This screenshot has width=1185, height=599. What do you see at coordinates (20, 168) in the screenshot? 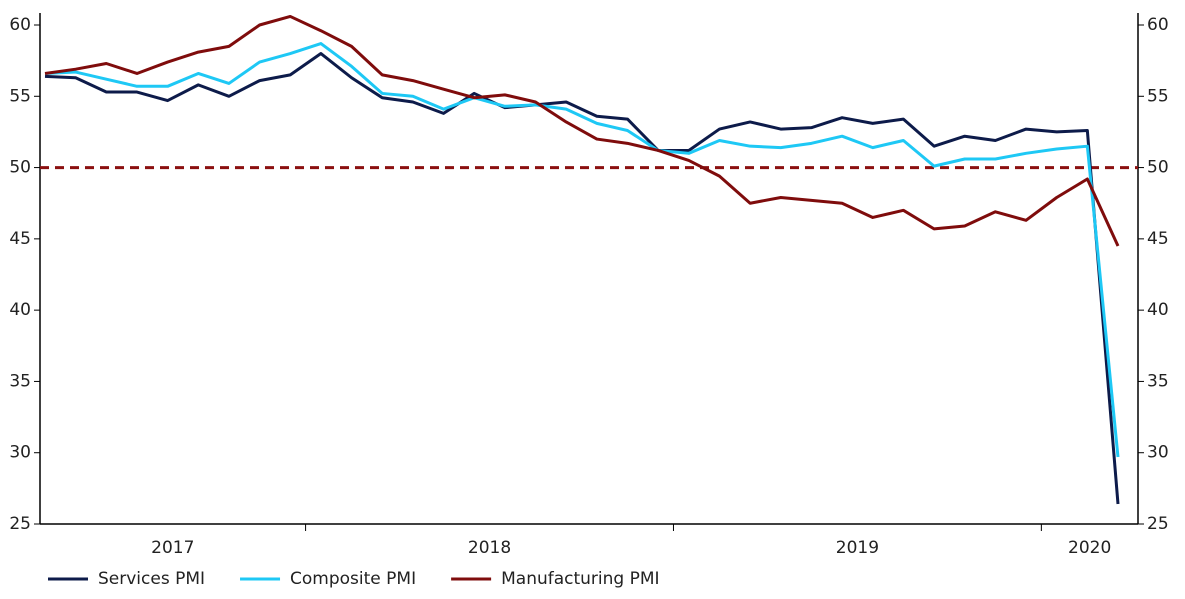
I see `y-tick-label: 50` at bounding box center [20, 168].